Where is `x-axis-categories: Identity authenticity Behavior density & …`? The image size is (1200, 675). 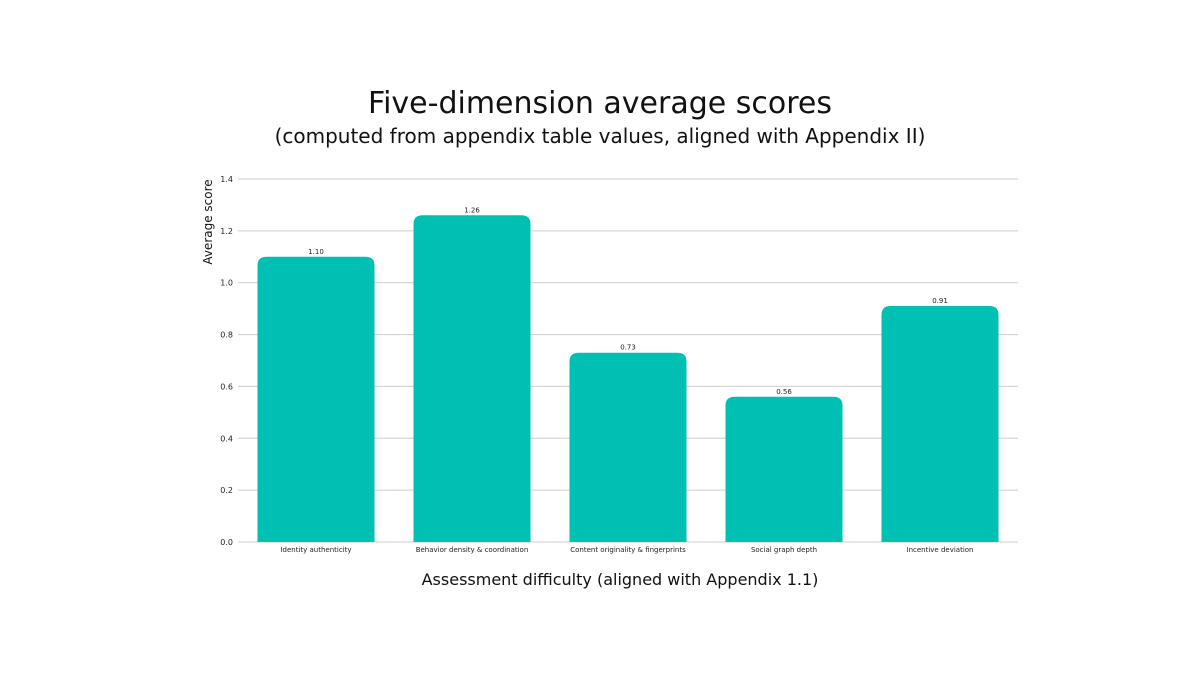 x-axis-categories: Identity authenticity Behavior density & … is located at coordinates (626, 550).